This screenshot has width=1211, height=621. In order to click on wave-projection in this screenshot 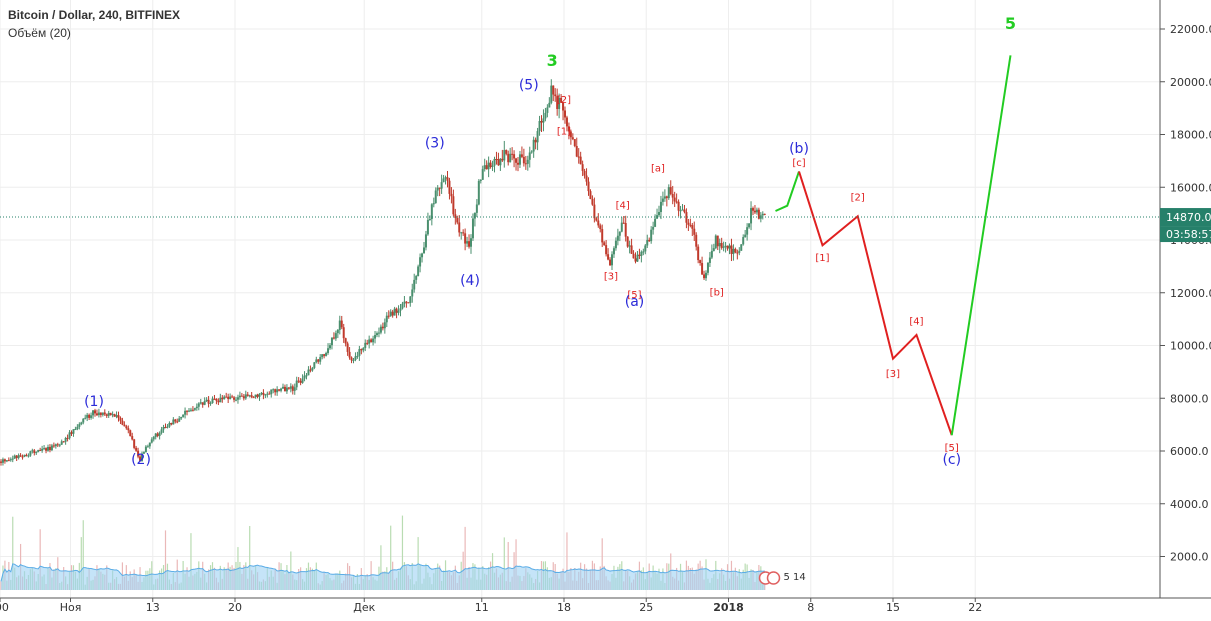, I will do `click(893, 245)`.